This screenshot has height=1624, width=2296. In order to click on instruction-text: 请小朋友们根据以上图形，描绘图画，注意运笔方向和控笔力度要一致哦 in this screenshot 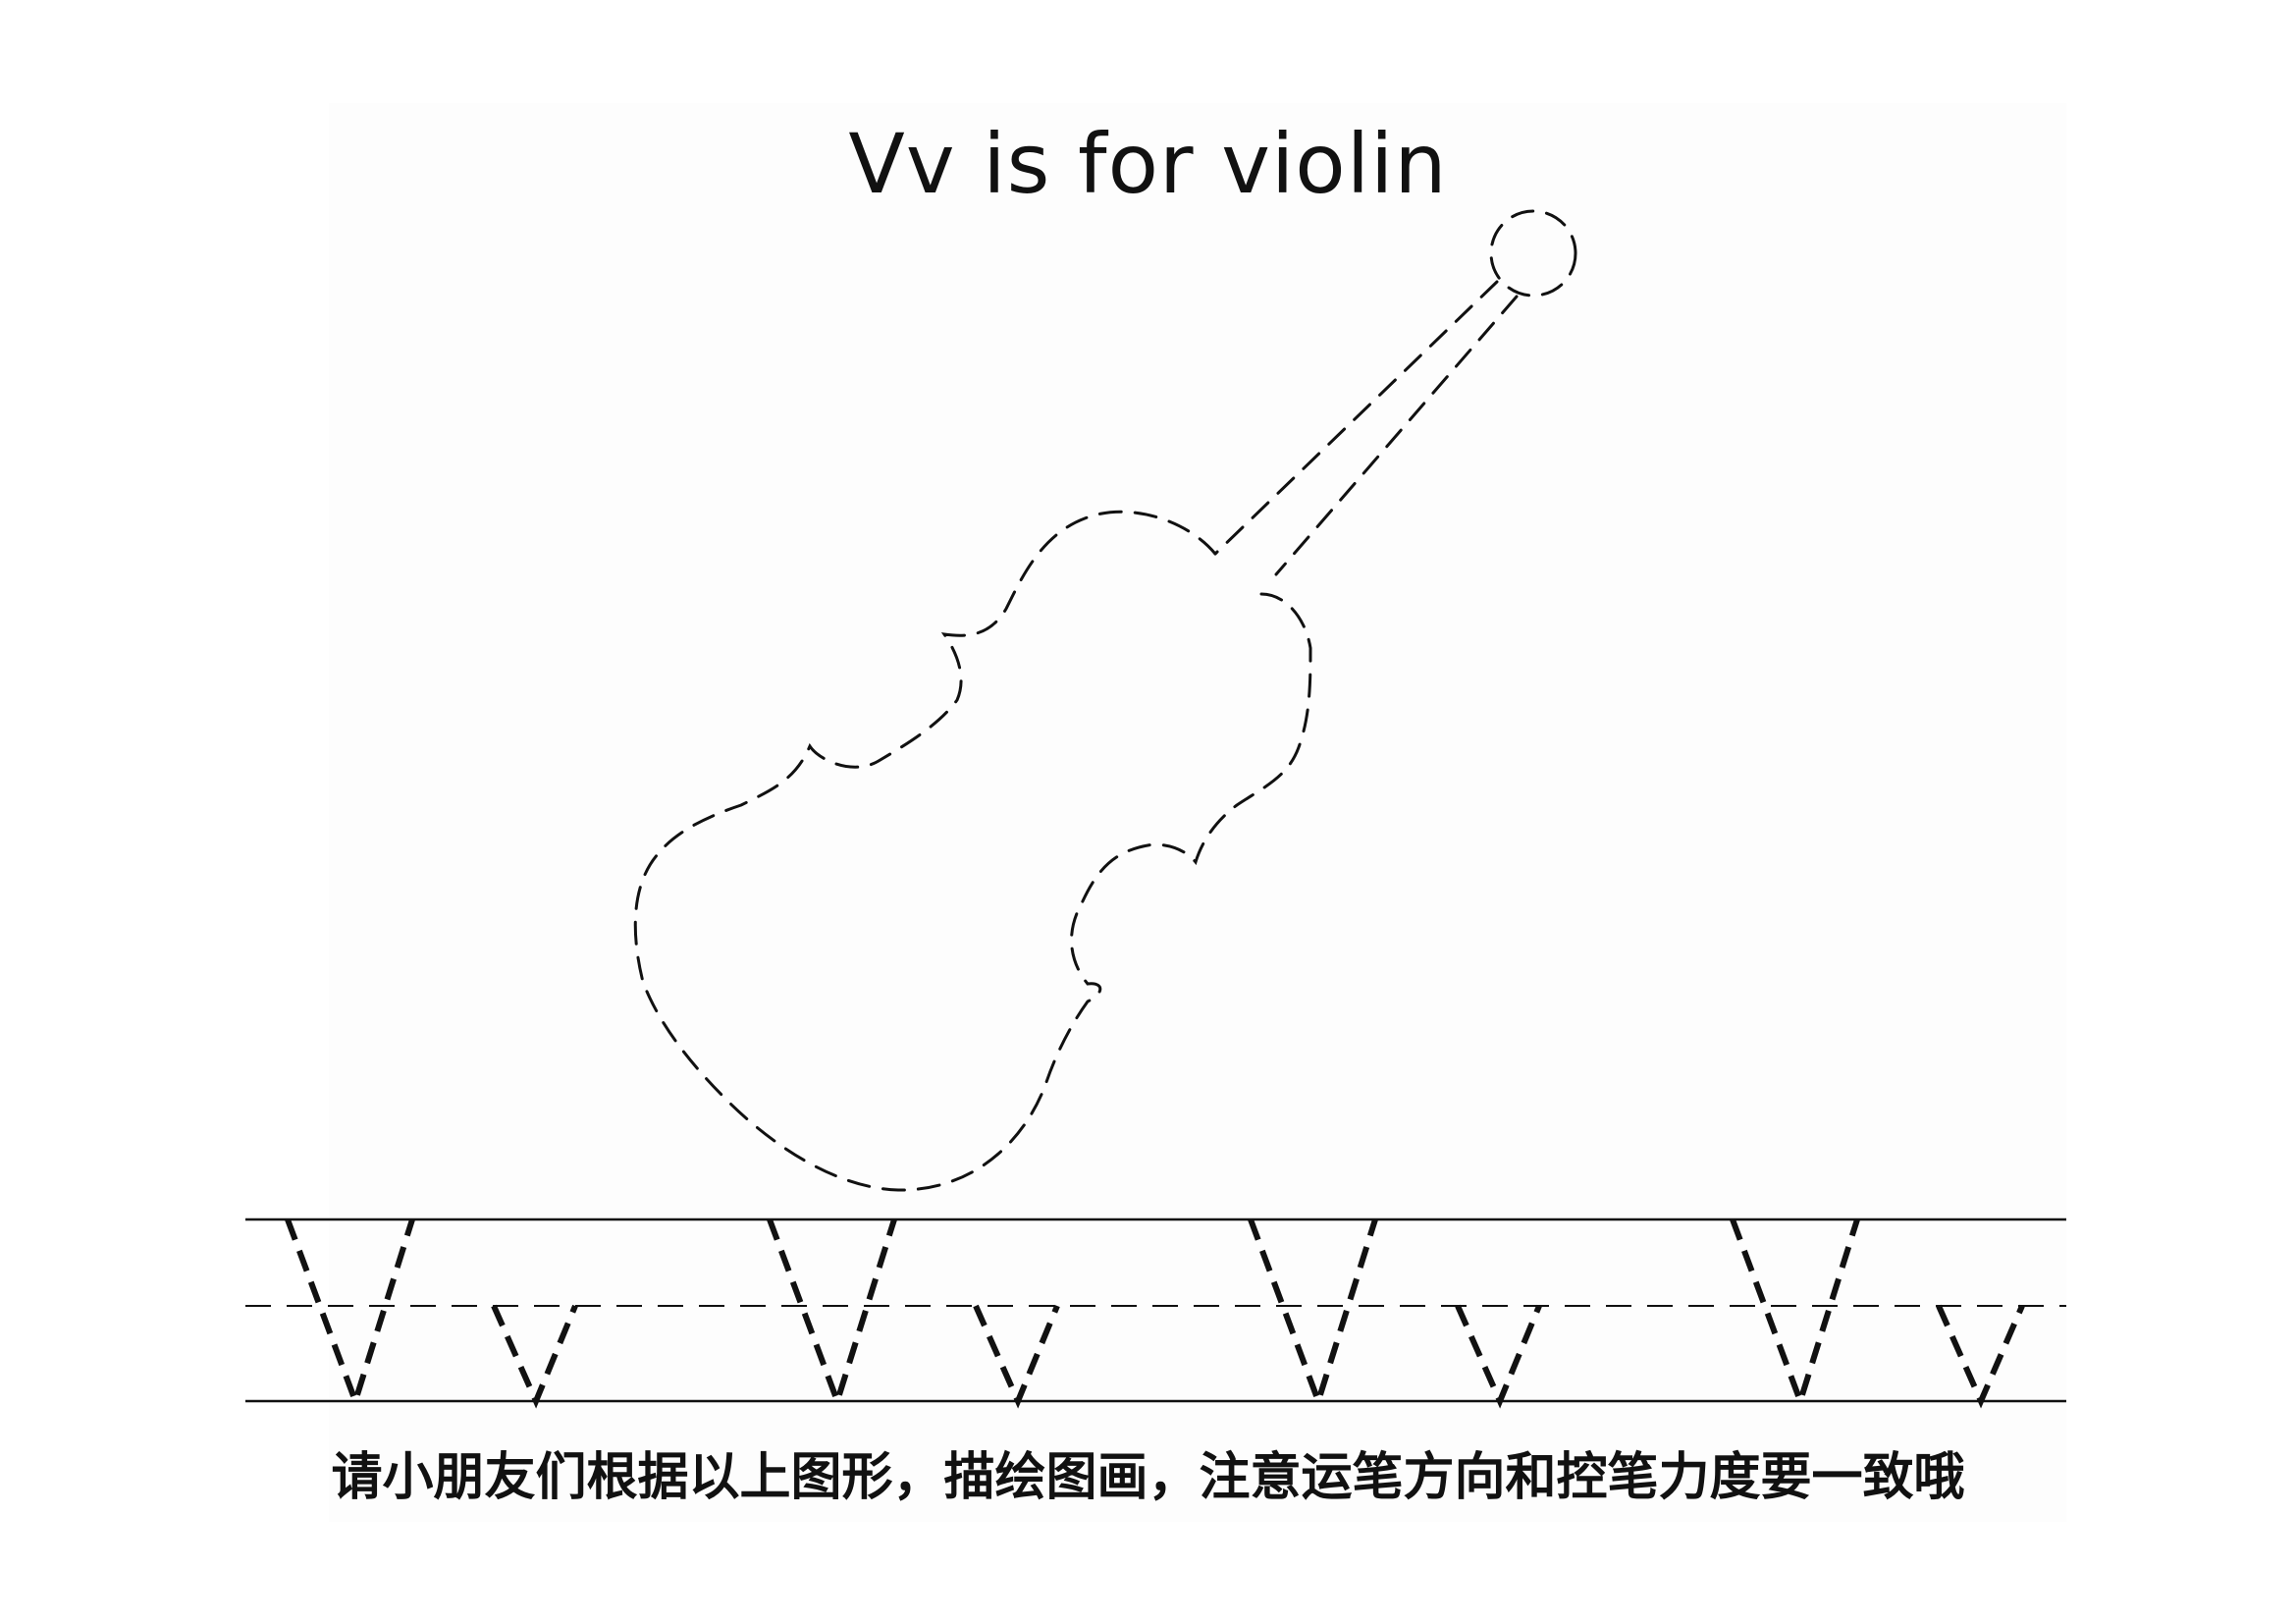, I will do `click(1148, 1477)`.